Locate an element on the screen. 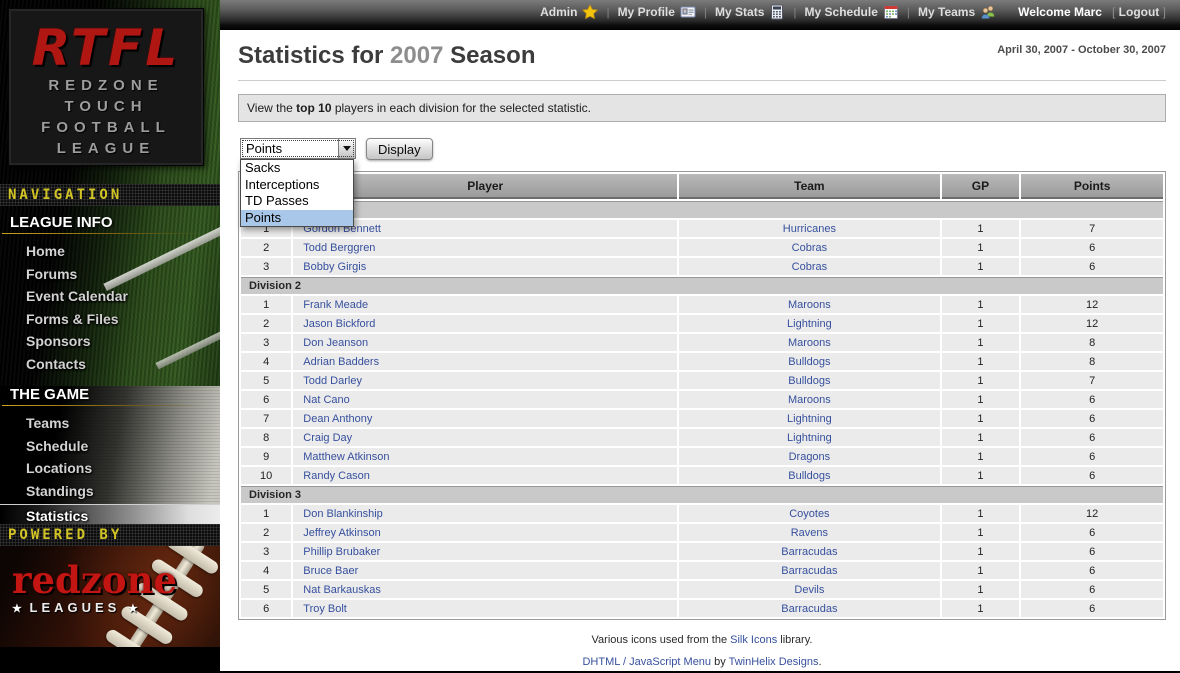  player-link: Bruce Baer is located at coordinates (331, 570).